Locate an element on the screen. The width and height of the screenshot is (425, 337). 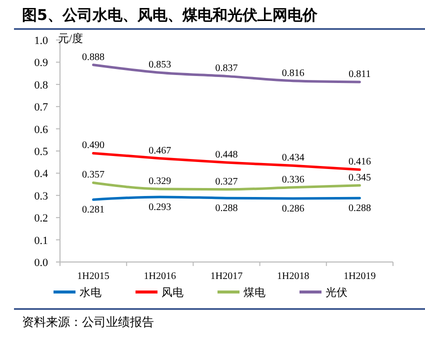
data-label: 0.490 is located at coordinates (93, 146).